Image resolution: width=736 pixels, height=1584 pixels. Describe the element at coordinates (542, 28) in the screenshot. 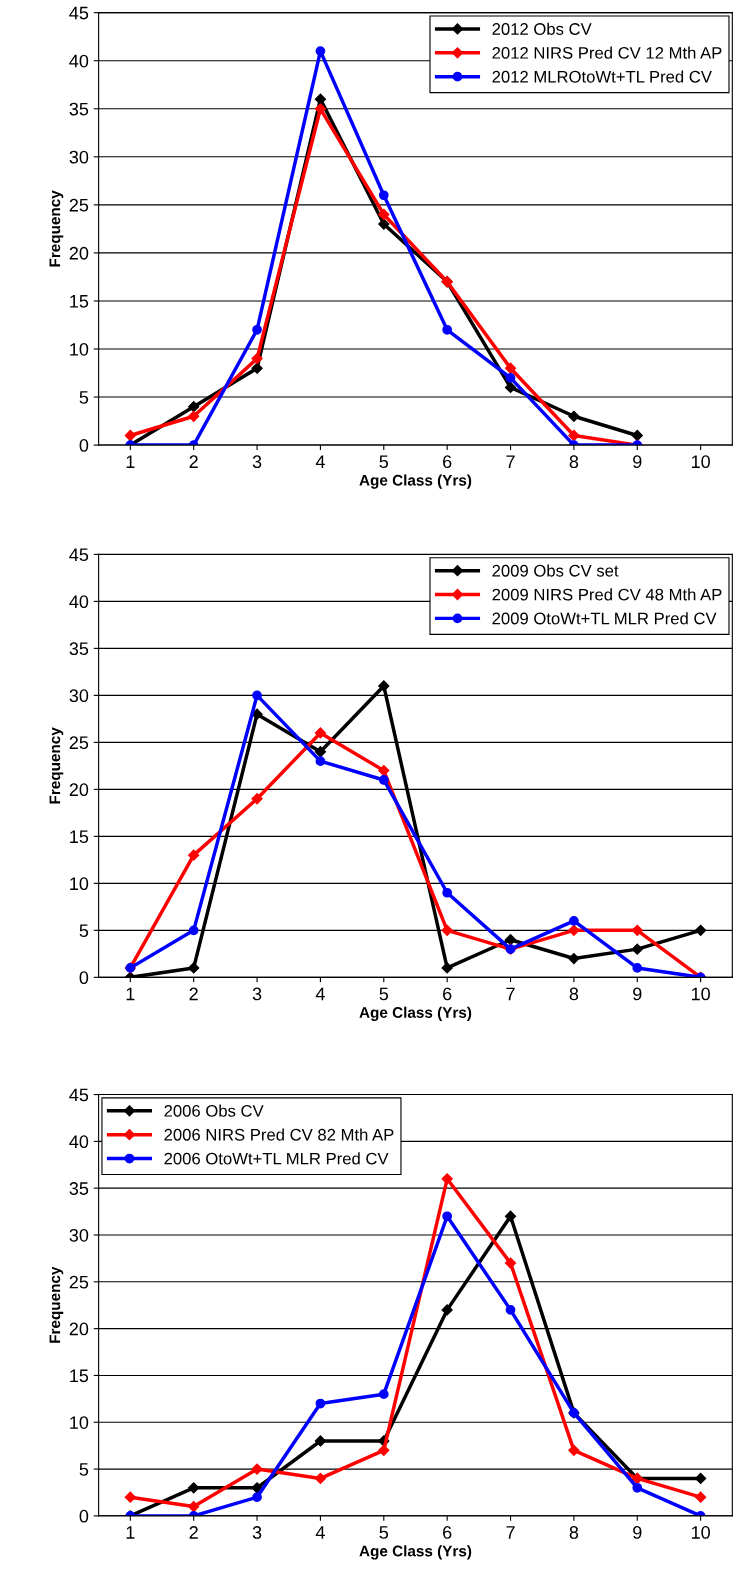

I see `legend-label: 2012 Obs CV` at that location.